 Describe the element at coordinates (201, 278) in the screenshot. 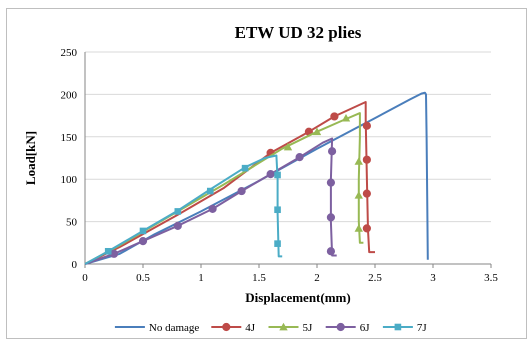

I see `x-tick-label: 1` at that location.